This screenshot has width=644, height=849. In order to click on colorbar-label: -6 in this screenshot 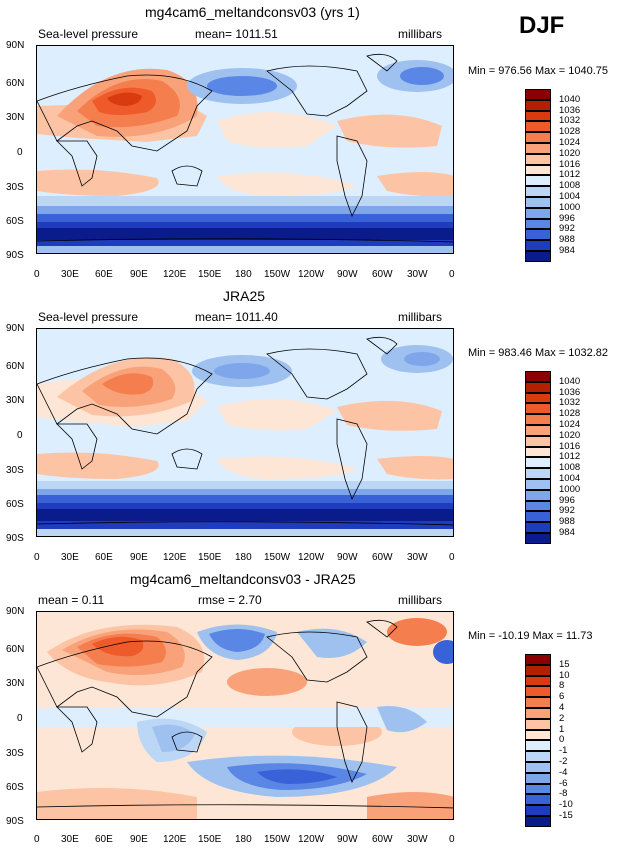, I will do `click(563, 783)`.